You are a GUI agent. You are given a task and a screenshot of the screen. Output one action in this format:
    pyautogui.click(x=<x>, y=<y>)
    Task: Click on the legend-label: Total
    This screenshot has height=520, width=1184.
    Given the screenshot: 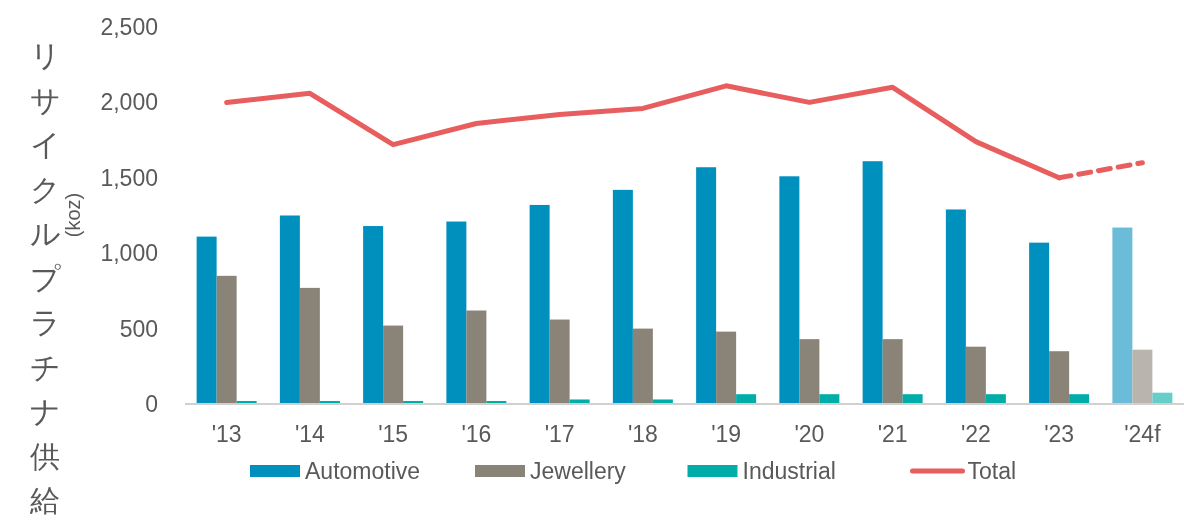 What is the action you would take?
    pyautogui.click(x=992, y=471)
    